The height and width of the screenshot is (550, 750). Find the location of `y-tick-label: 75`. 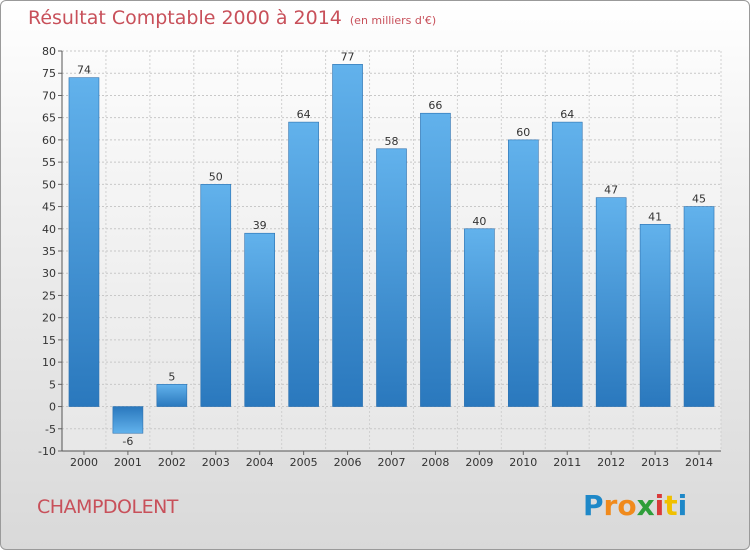

y-tick-label: 75 is located at coordinates (49, 73).